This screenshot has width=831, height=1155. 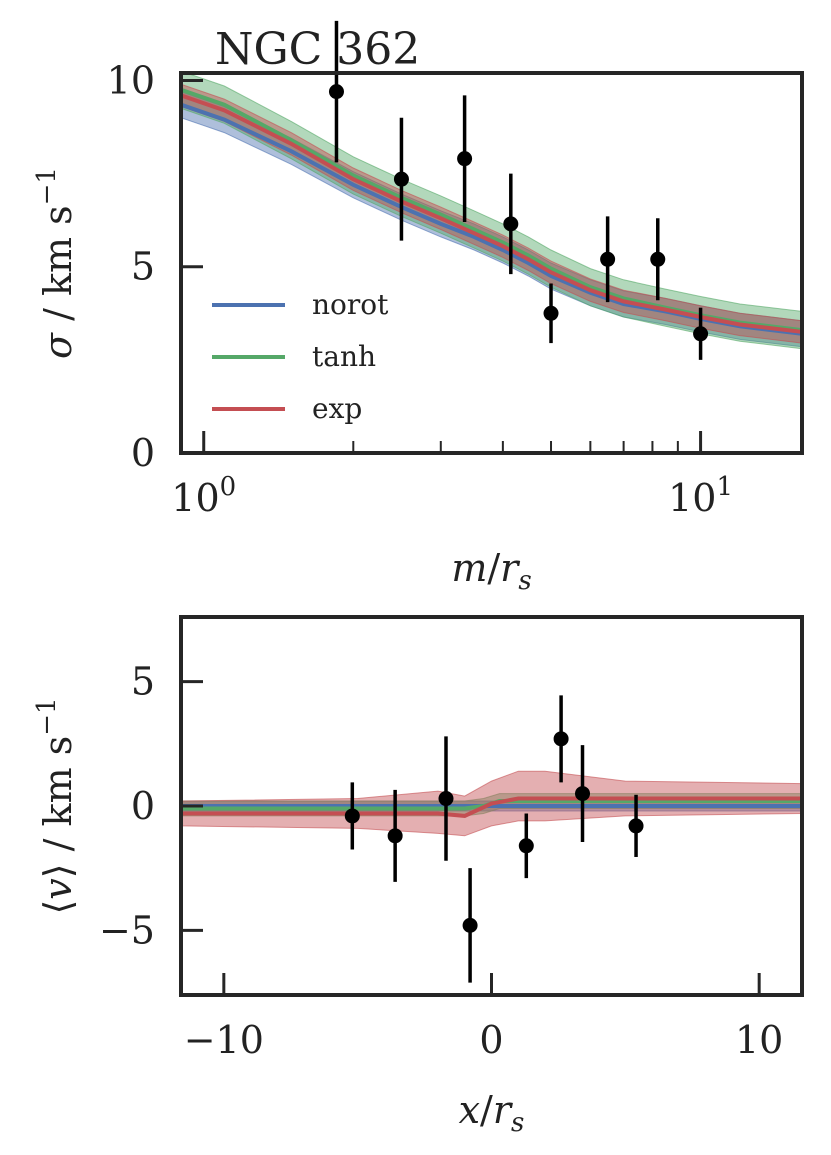 What do you see at coordinates (469, 568) in the screenshot?
I see `x-label-m: m` at bounding box center [469, 568].